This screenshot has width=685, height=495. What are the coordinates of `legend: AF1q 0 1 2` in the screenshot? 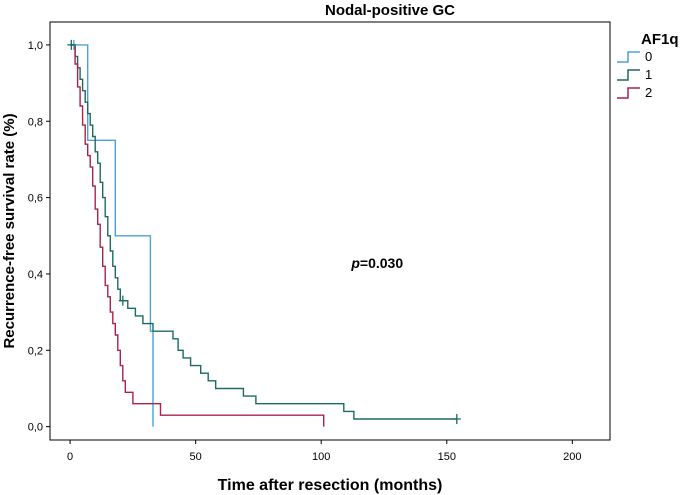 It's located at (648, 65).